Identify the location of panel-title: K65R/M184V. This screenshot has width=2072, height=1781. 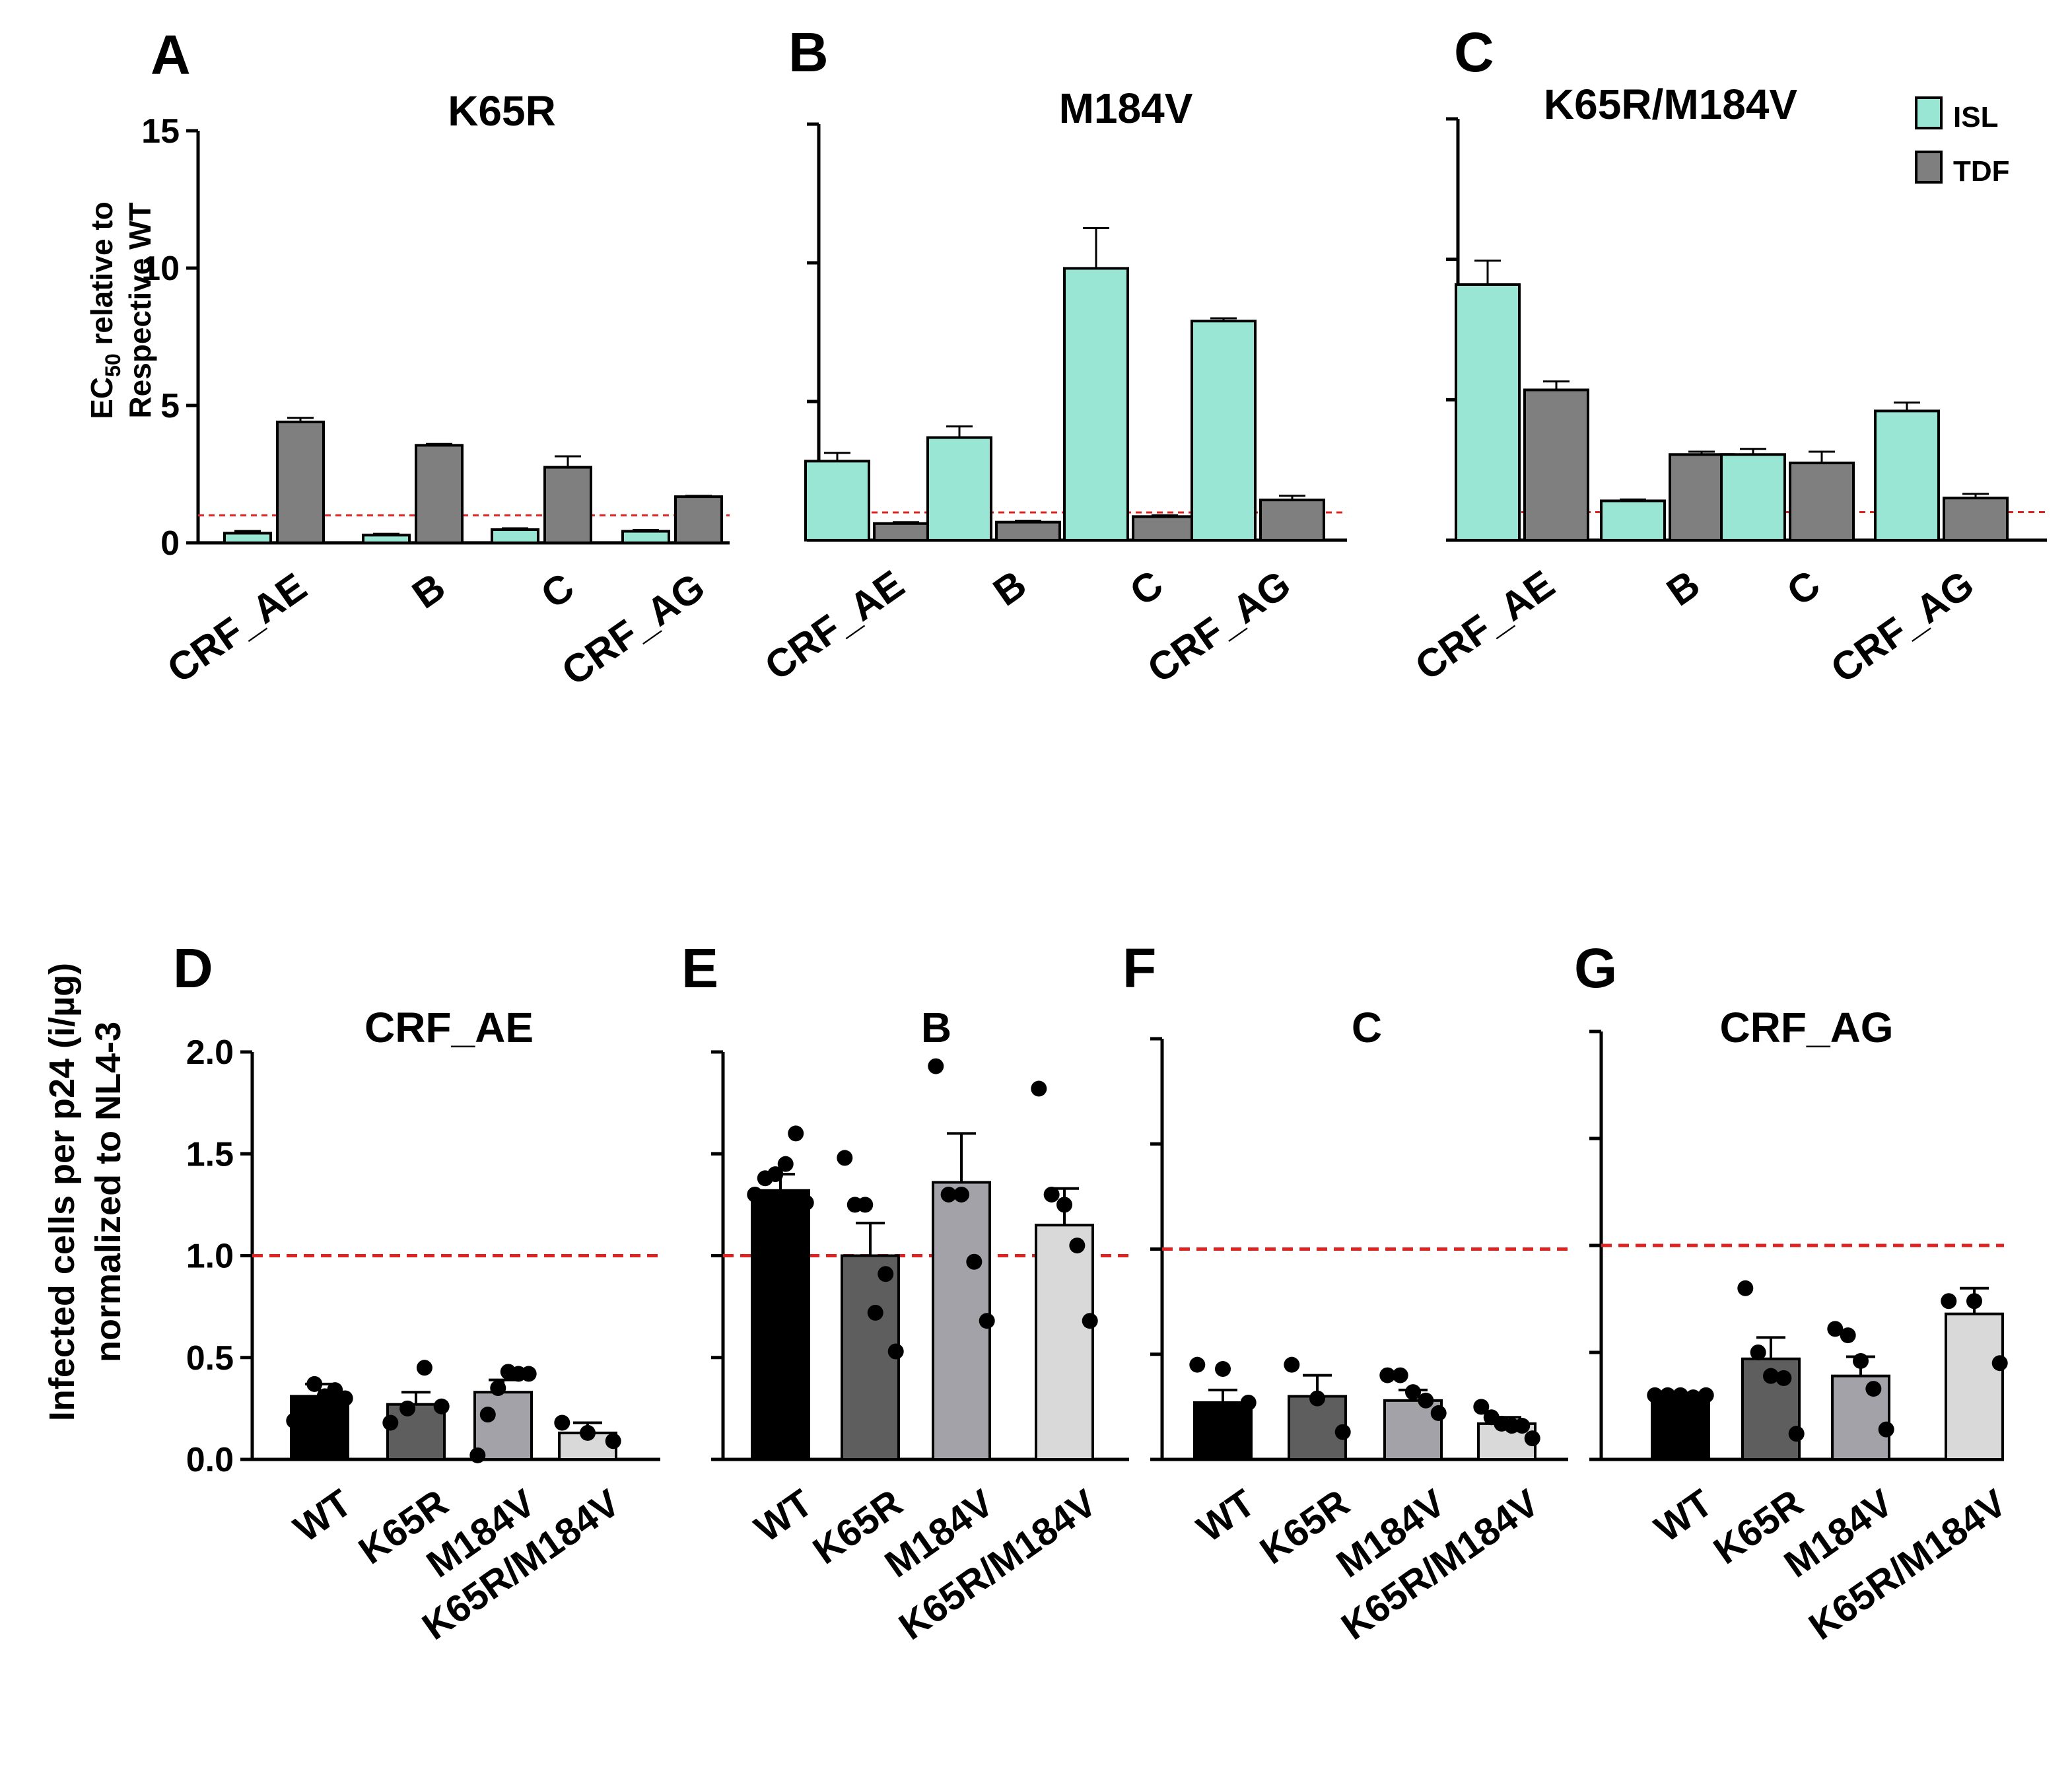
(1671, 104).